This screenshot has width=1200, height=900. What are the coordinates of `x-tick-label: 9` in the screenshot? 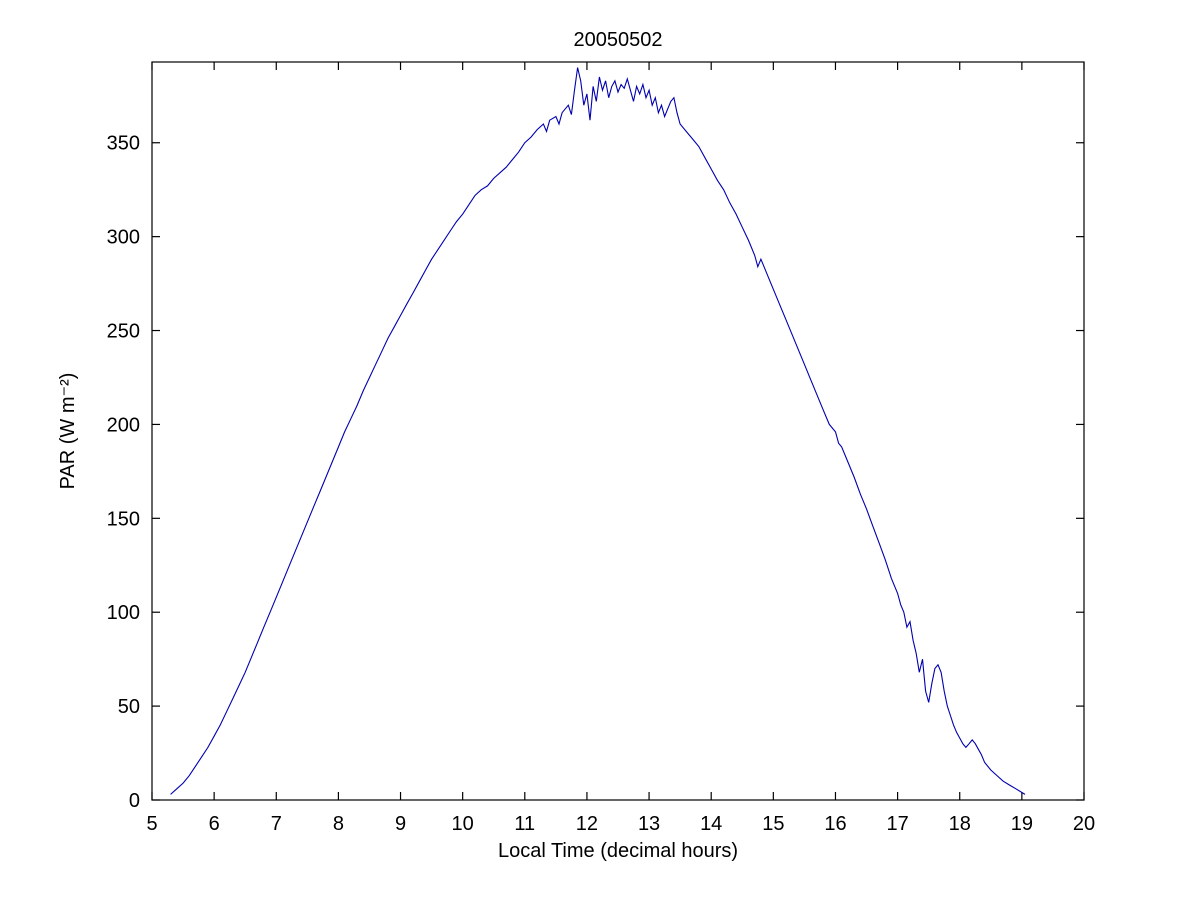 It's located at (400, 824).